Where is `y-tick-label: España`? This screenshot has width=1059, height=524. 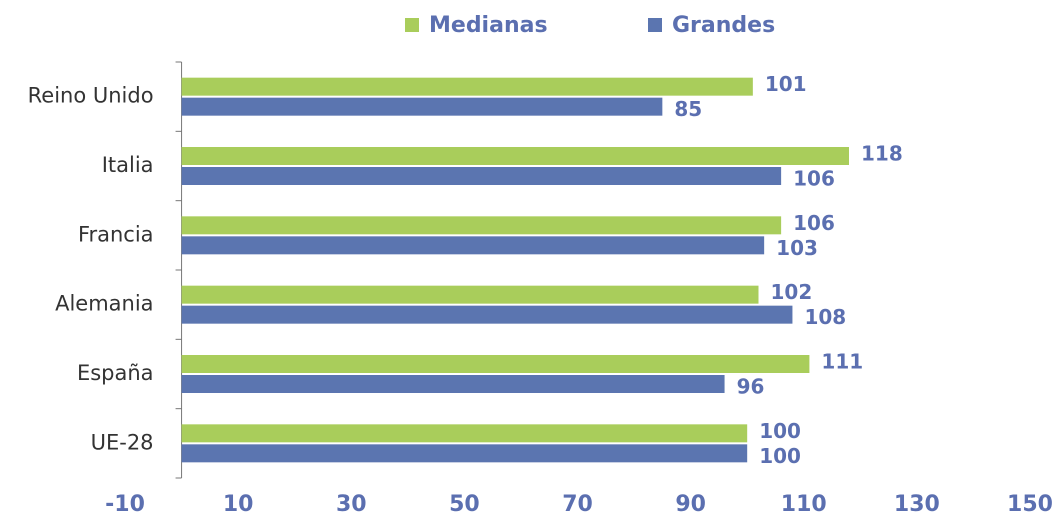
y-tick-label: España is located at coordinates (115, 373).